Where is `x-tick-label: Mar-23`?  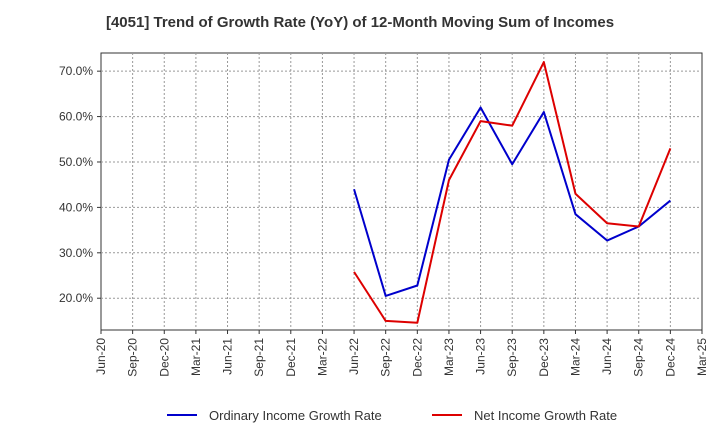
x-tick-label: Mar-23 is located at coordinates (449, 357).